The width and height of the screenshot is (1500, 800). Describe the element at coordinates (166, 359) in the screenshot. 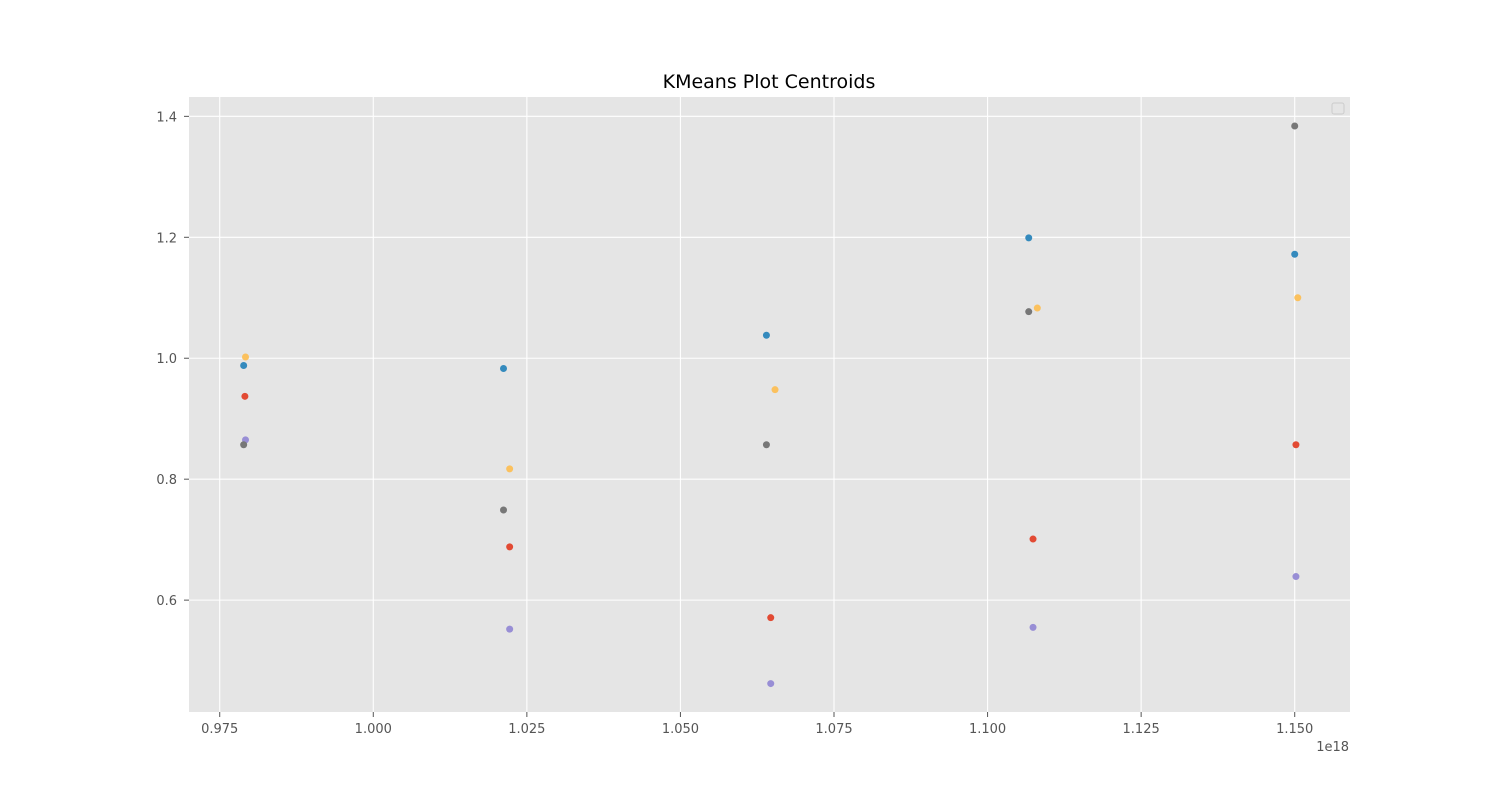

I see `y-tick-label: 1.0` at that location.